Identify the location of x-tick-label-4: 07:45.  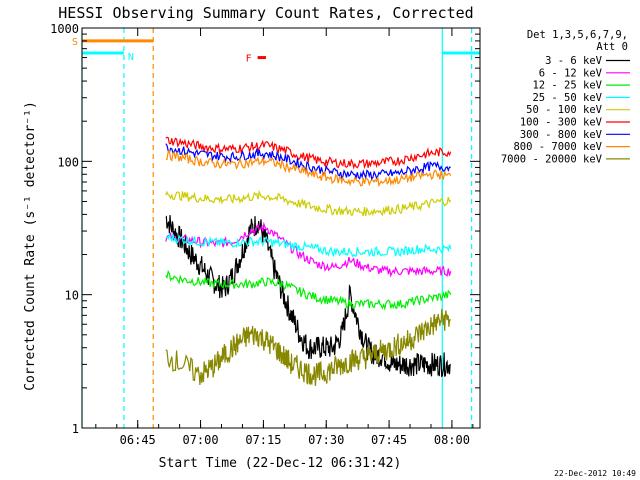
(389, 440).